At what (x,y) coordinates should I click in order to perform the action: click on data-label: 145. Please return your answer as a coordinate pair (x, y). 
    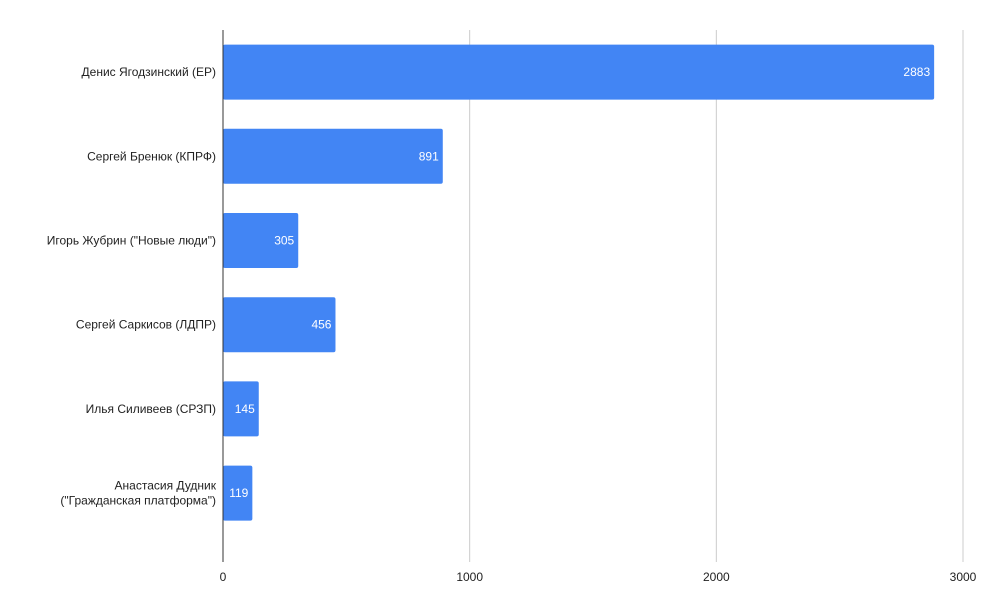
    Looking at the image, I should click on (245, 409).